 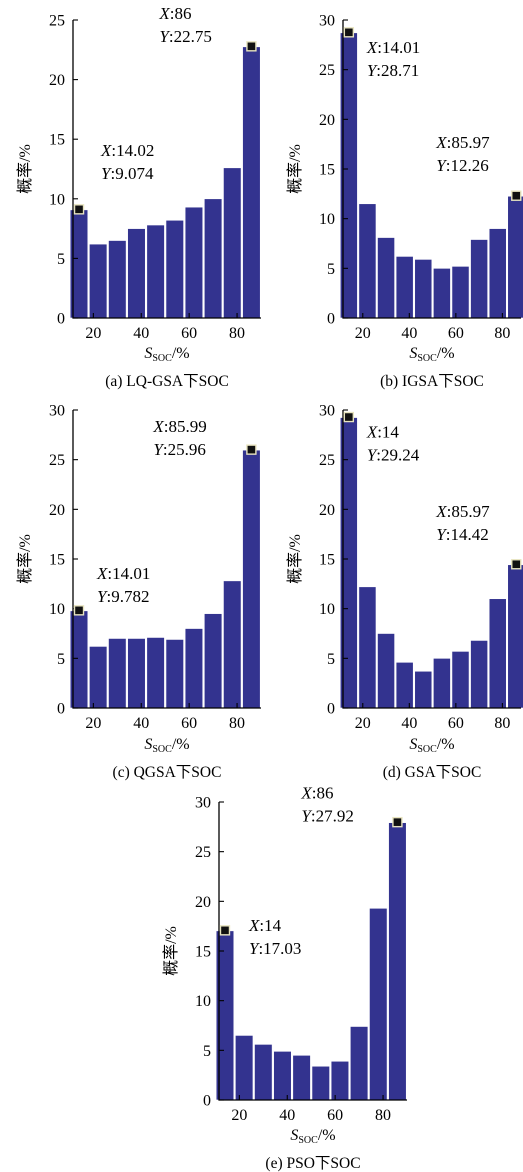 What do you see at coordinates (462, 534) in the screenshot?
I see `datatip-y-label: Y:14.42` at bounding box center [462, 534].